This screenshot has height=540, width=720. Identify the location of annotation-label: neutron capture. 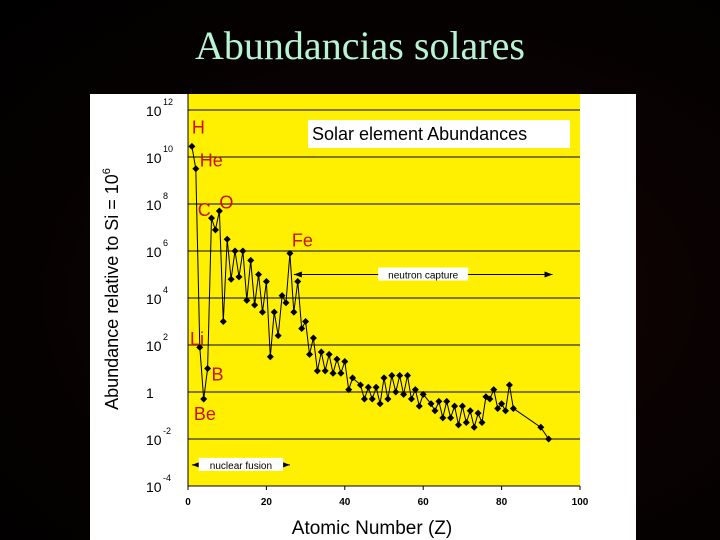
(423, 276).